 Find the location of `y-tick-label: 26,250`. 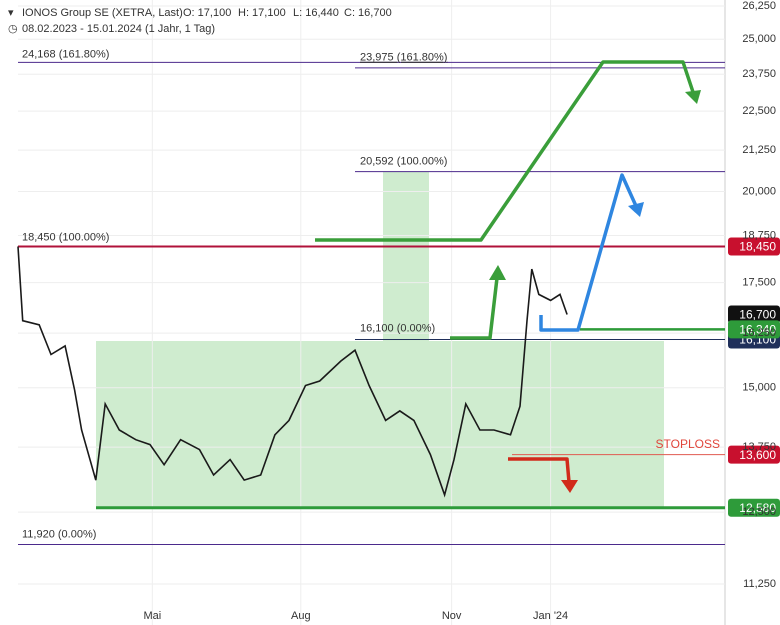

y-tick-label: 26,250 is located at coordinates (759, 6).